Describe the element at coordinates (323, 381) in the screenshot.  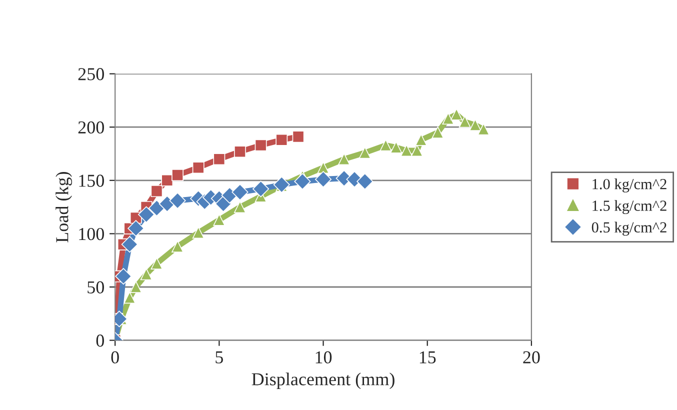
I see `x-axis-title: Displacement (mm)` at that location.